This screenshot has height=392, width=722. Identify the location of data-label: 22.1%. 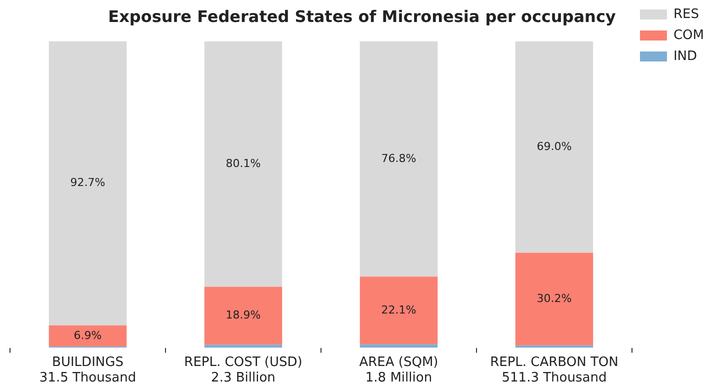
(398, 309).